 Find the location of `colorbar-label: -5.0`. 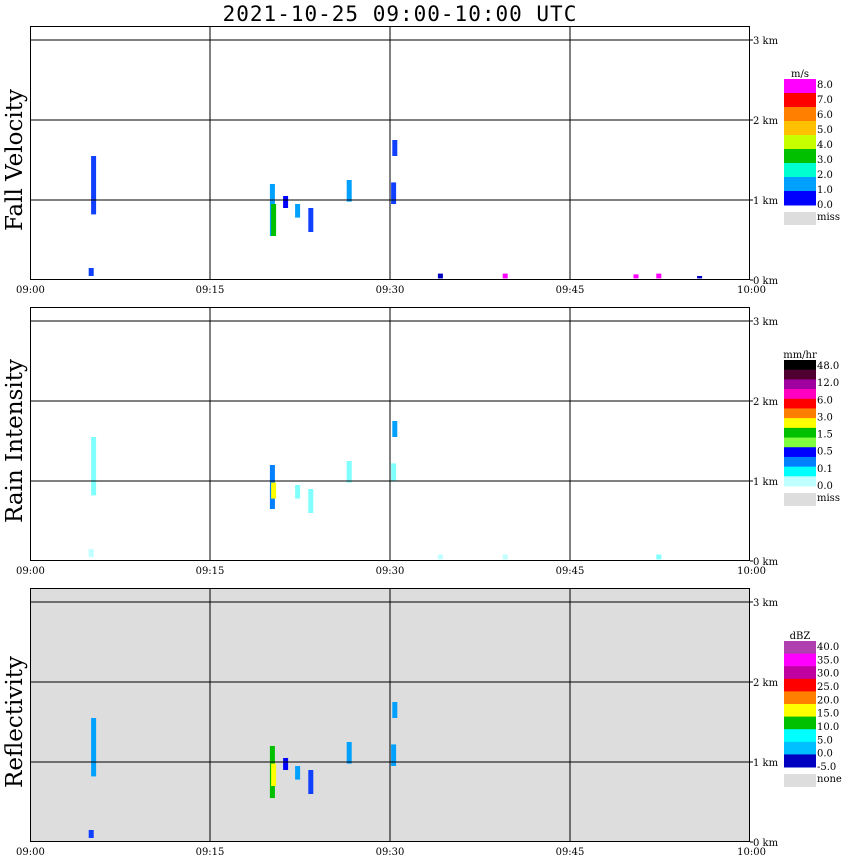

colorbar-label: -5.0 is located at coordinates (826, 767).